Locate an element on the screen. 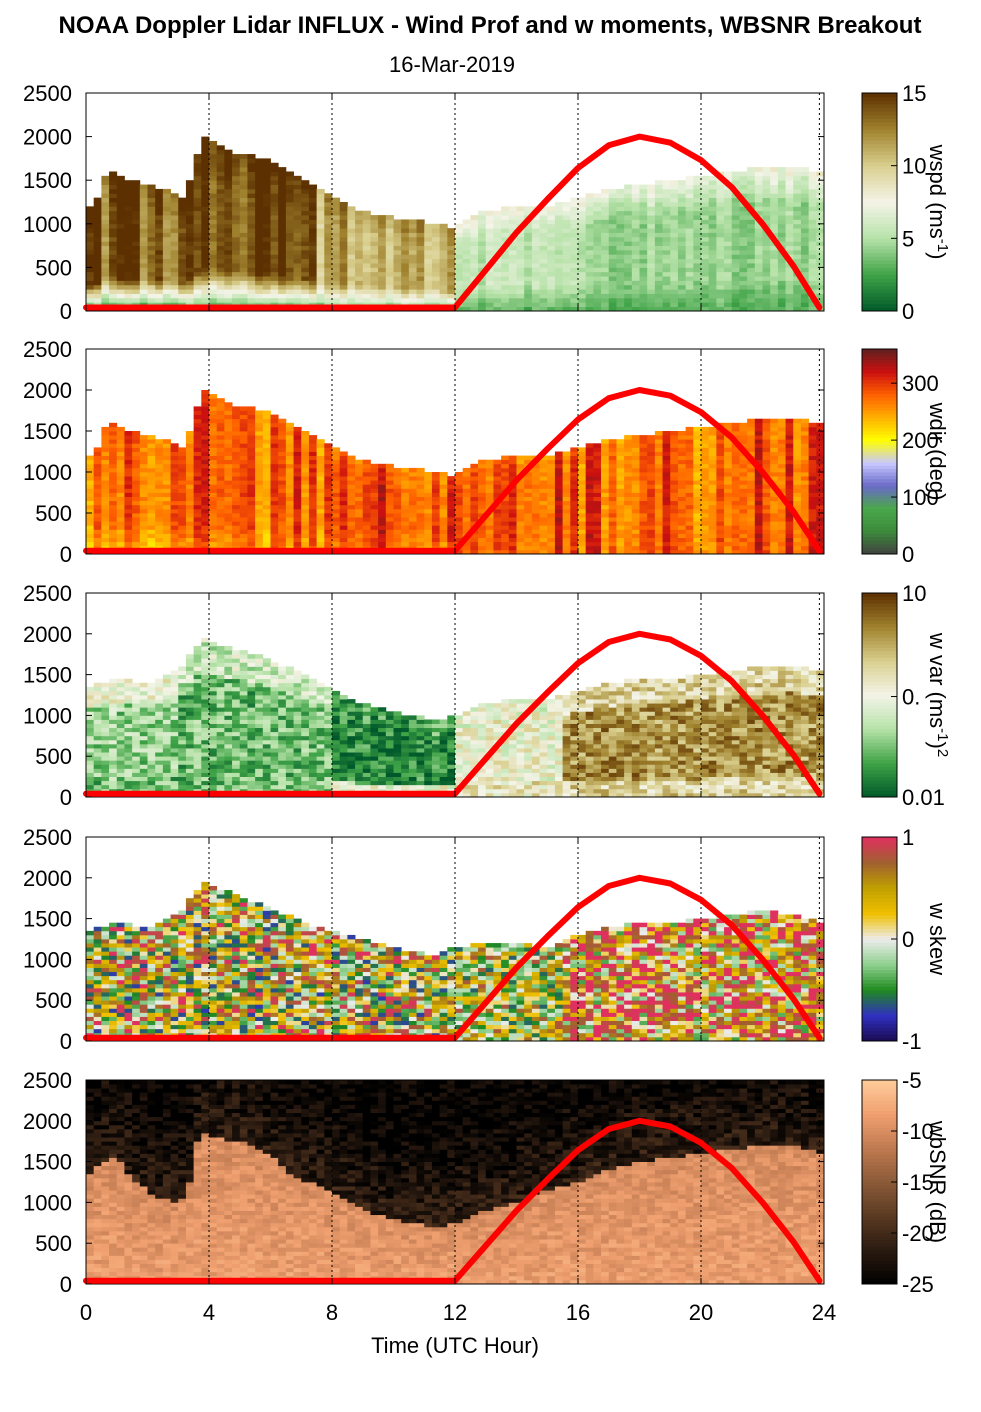 Image resolution: width=981 pixels, height=1412 pixels. colorbar-band is located at coordinates (879, 171).